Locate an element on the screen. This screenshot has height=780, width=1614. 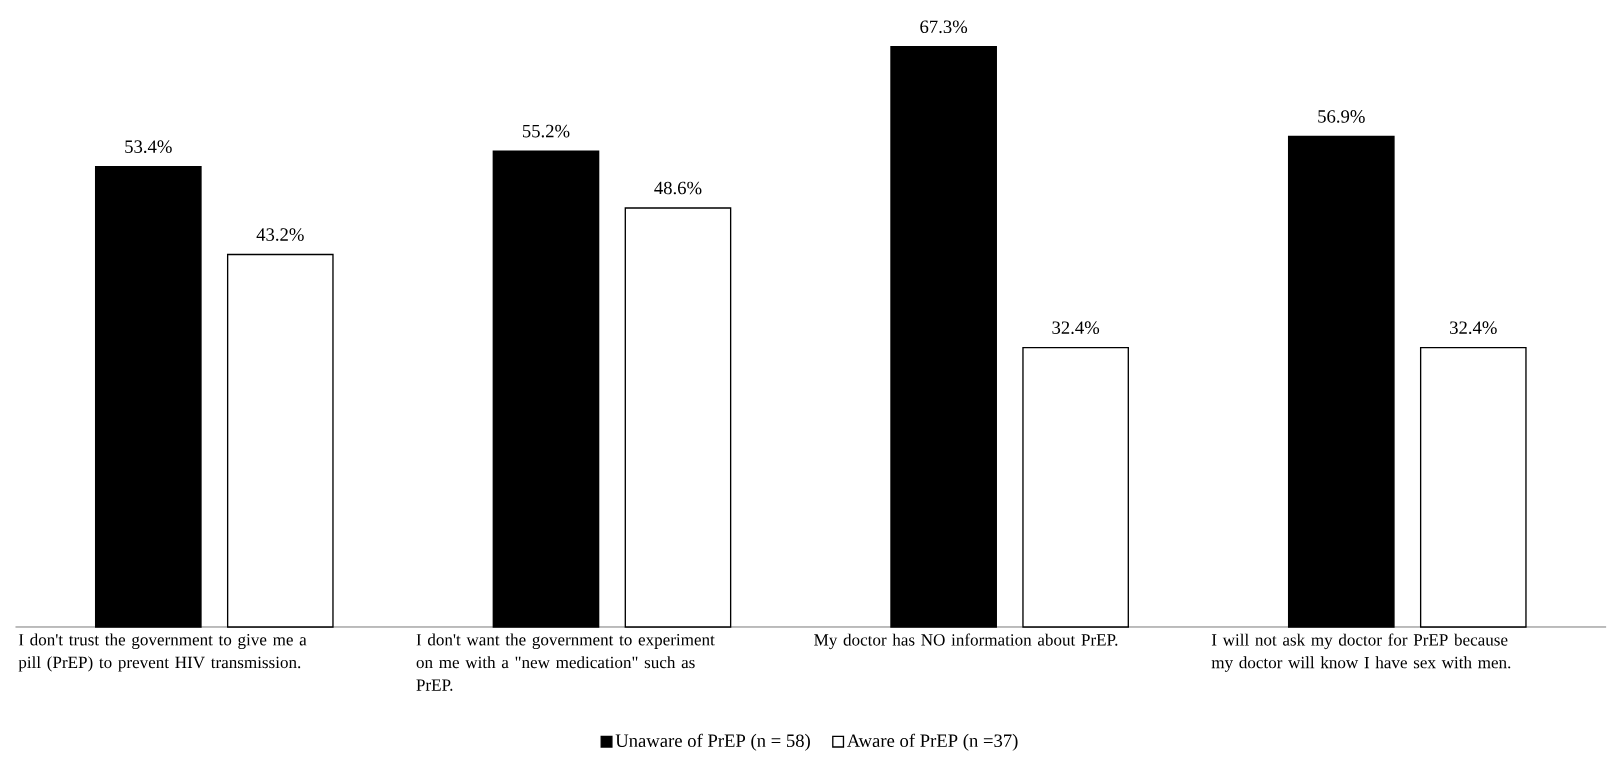
x-tick-label: I don't want the government to experiment on me with a "new medication" such as PrEP. is located at coordinates (565, 662).